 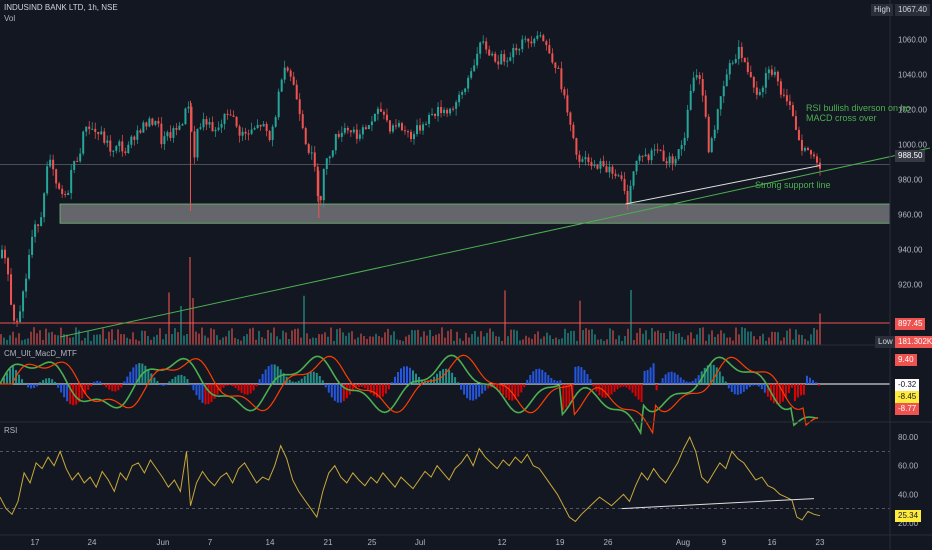 What do you see at coordinates (608, 542) in the screenshot?
I see `x-tick-label: 26` at bounding box center [608, 542].